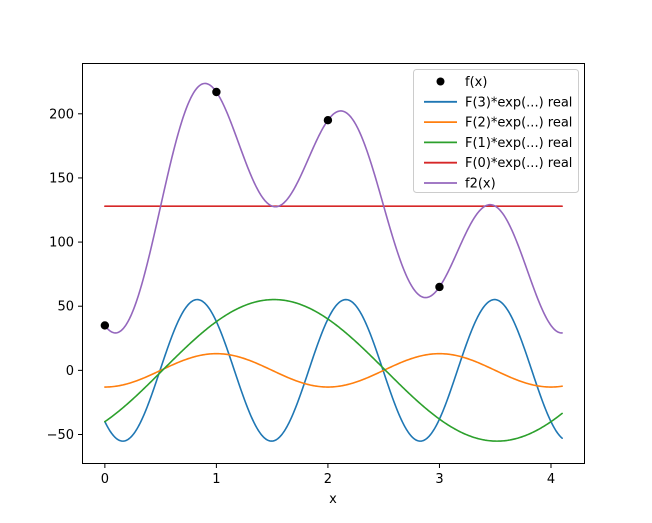  I want to click on y-tick-label: −50, so click(60, 435).